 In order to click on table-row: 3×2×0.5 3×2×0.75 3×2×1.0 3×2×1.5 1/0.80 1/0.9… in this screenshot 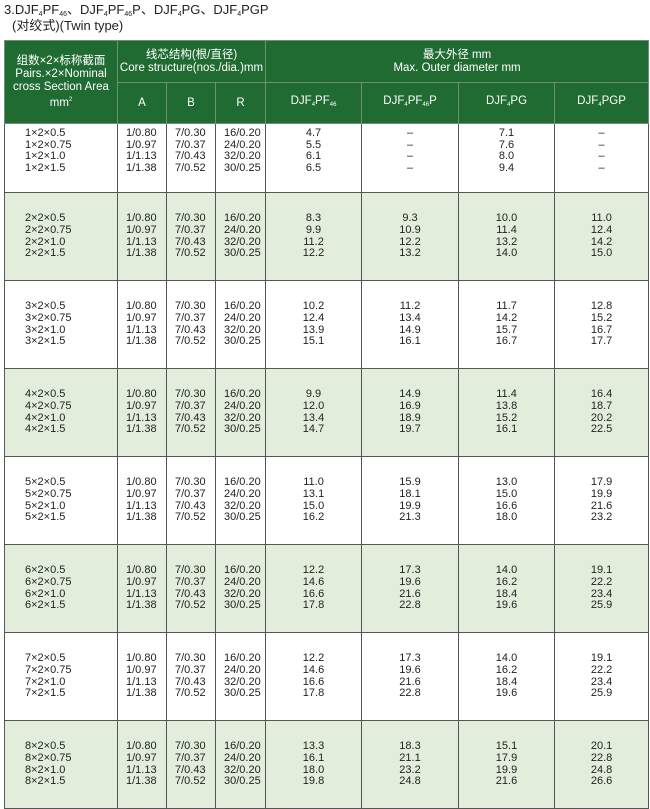, I will do `click(327, 324)`.